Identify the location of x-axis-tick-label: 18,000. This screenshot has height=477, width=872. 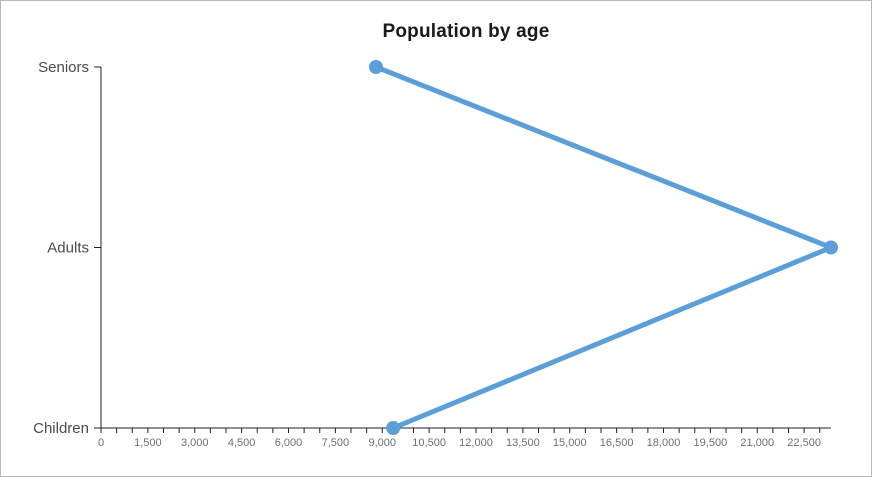
(664, 443).